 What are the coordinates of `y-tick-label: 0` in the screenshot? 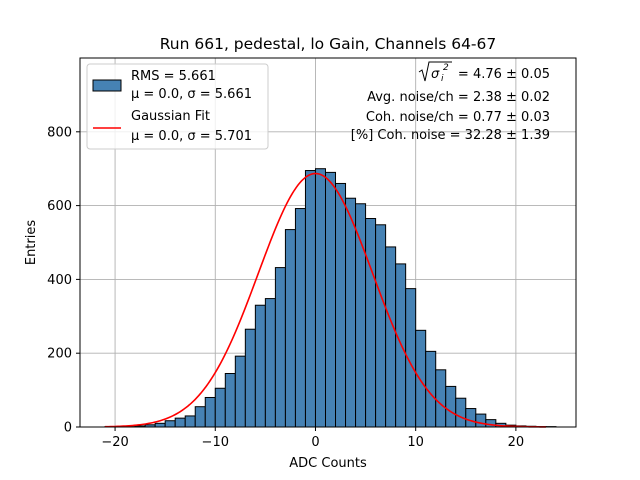 It's located at (68, 428).